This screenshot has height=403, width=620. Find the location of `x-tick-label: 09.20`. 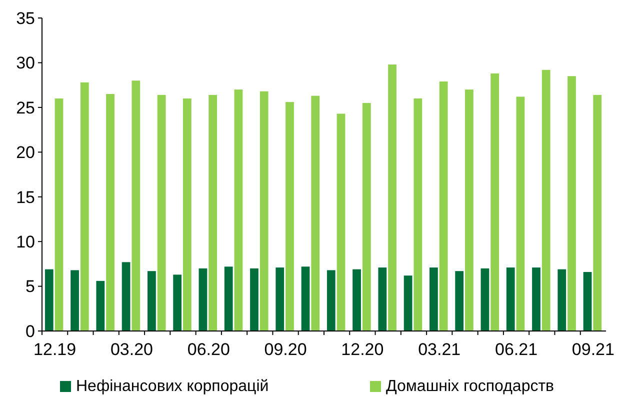

x-tick-label: 09.20 is located at coordinates (285, 349).